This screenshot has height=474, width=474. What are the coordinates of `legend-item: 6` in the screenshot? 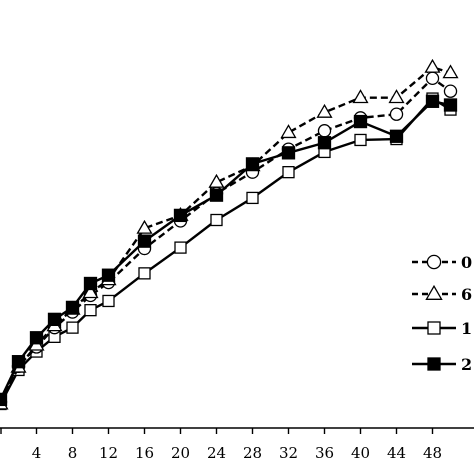 It's located at (442, 294).